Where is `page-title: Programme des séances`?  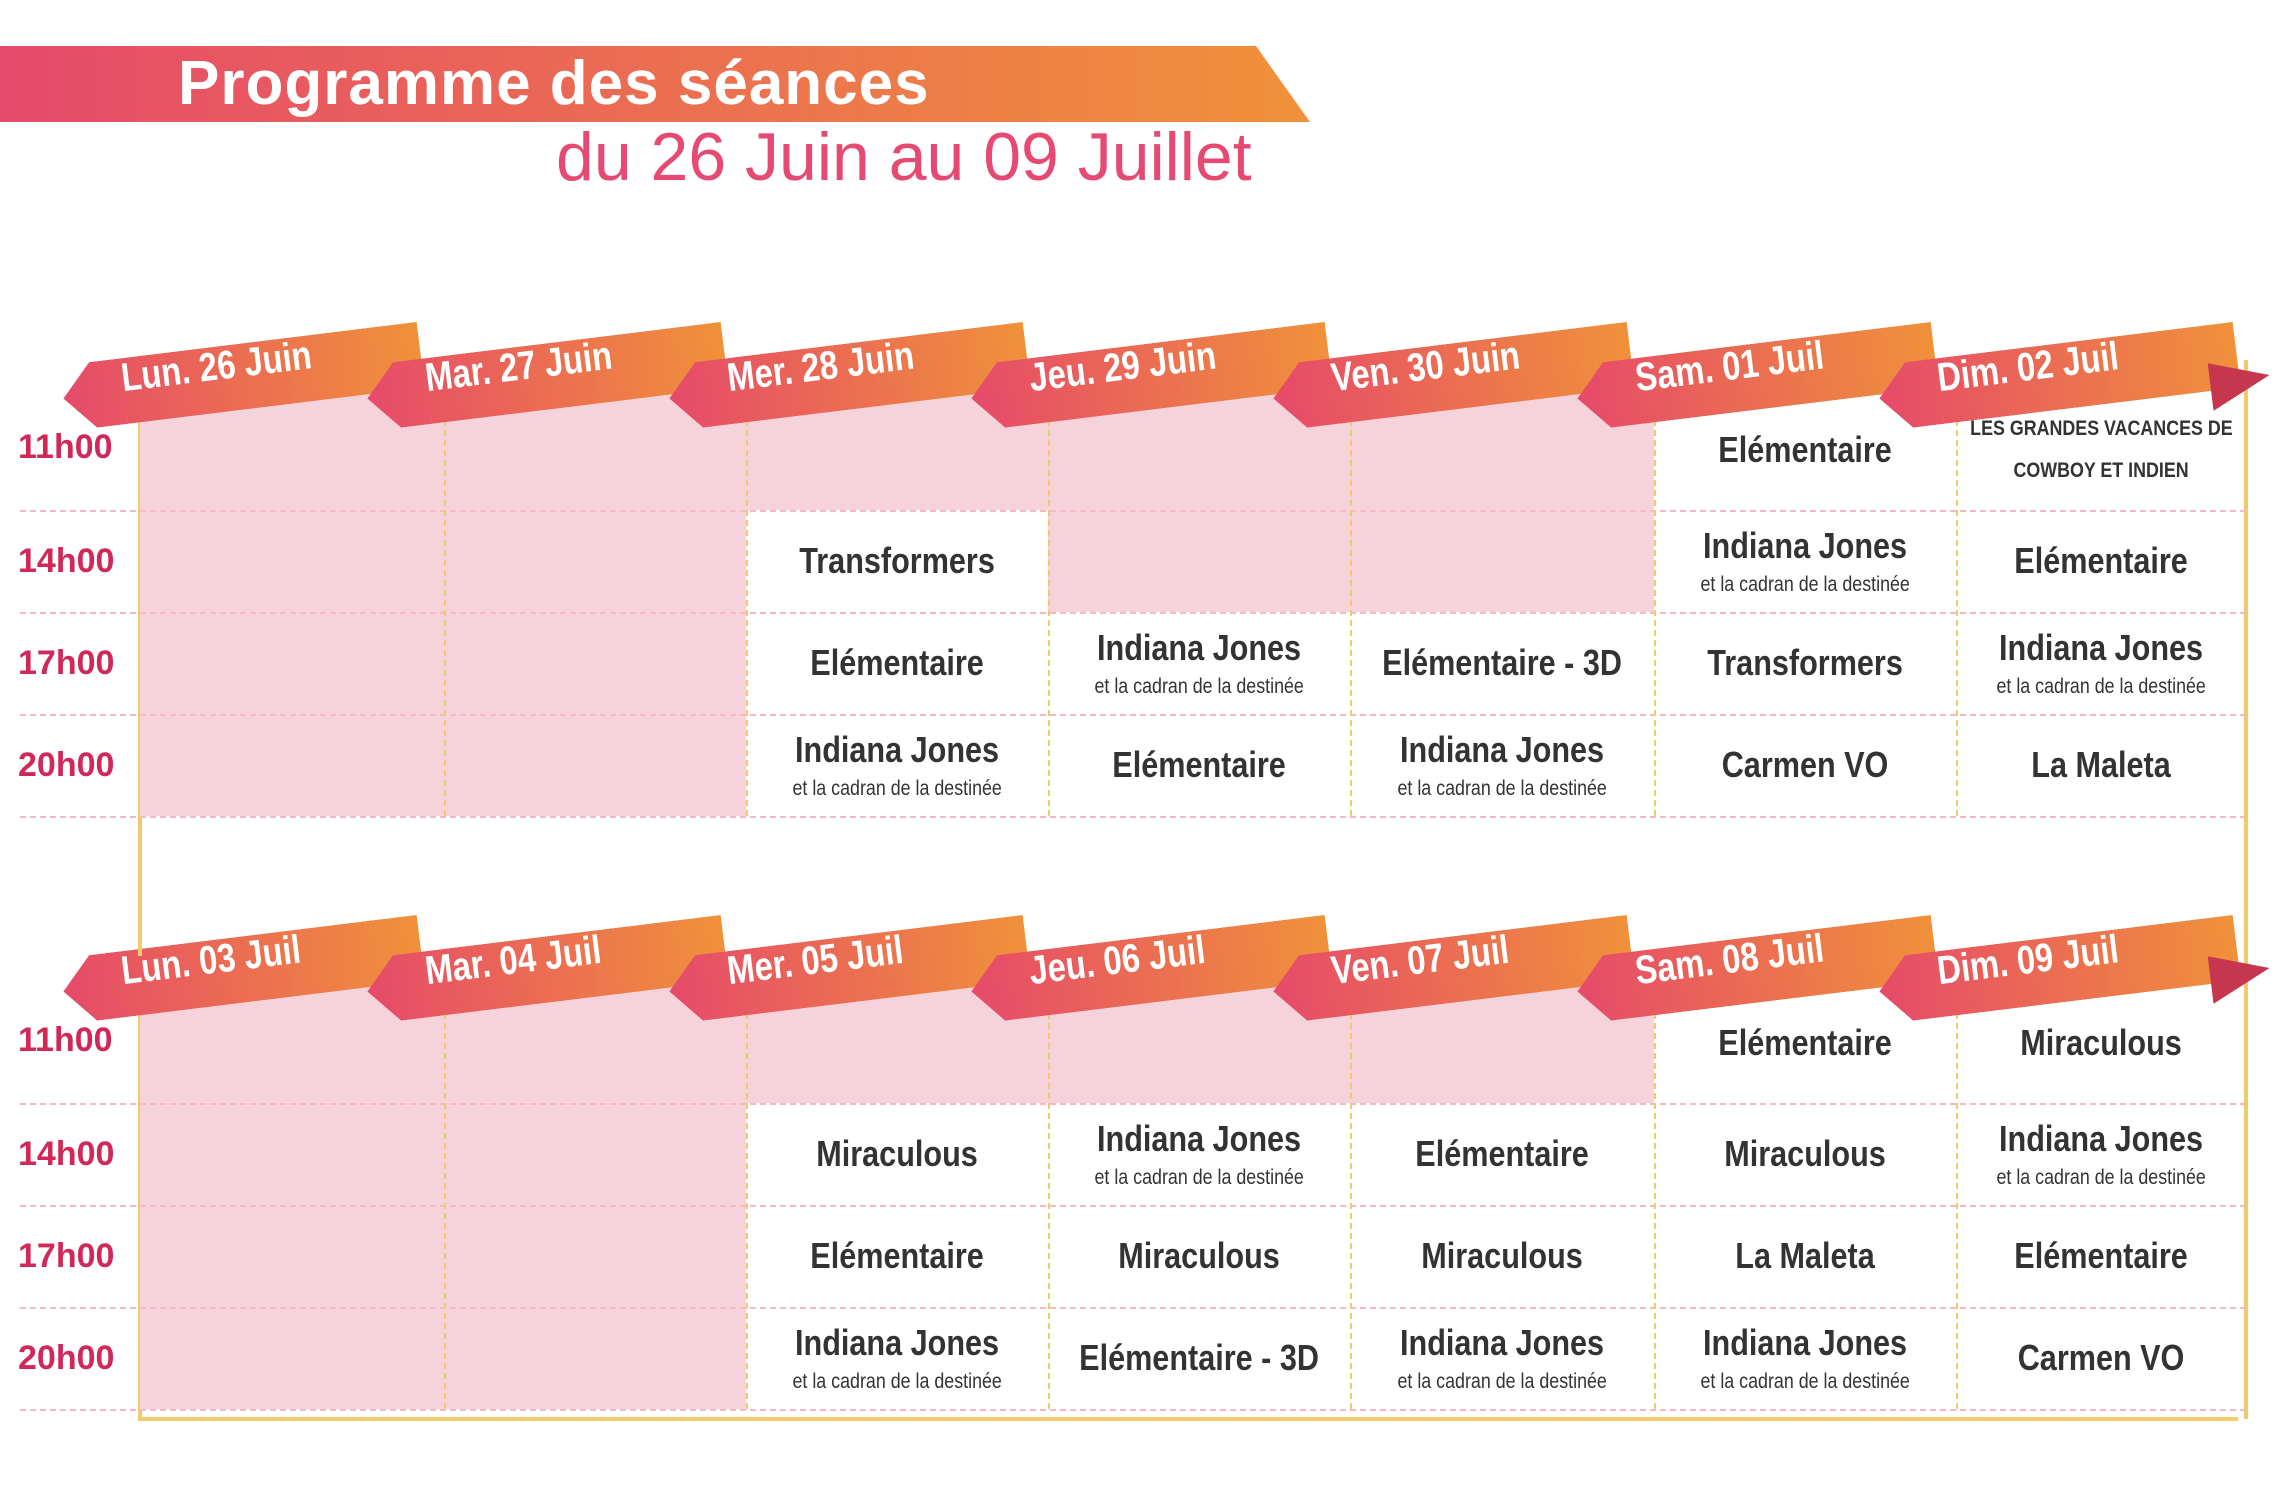
page-title: Programme des séances is located at coordinates (554, 83).